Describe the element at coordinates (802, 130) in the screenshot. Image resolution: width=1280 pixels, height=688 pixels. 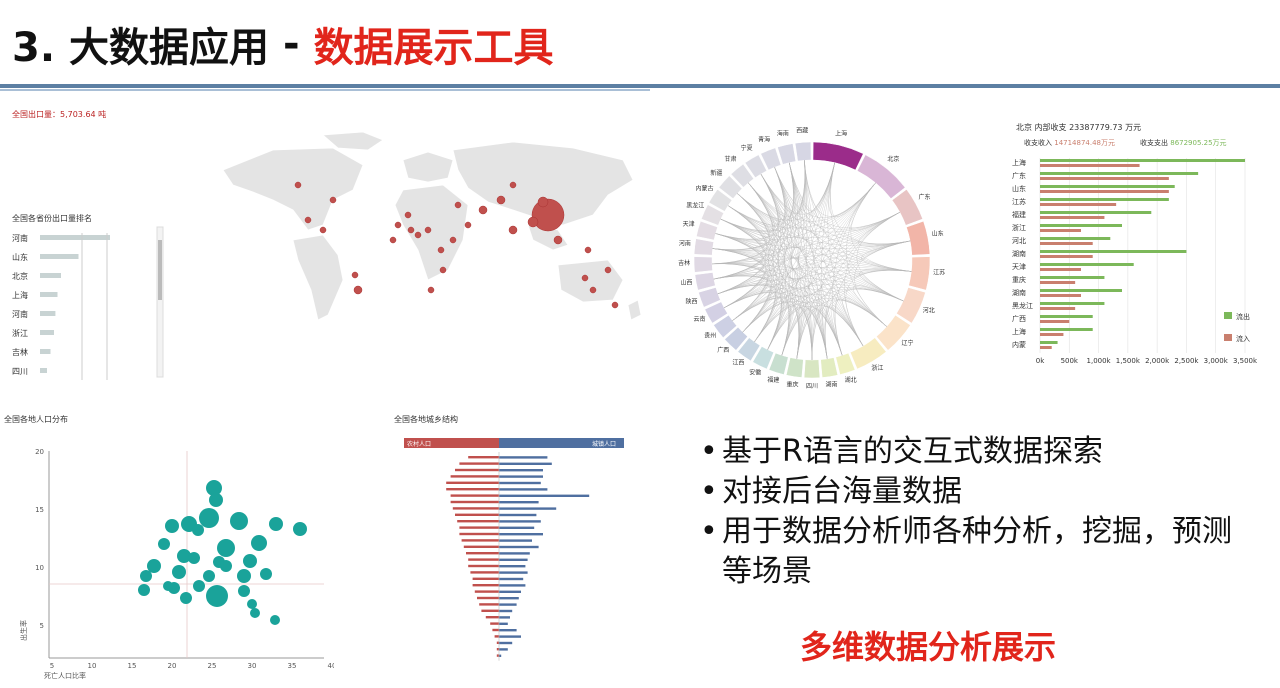
I see `chord-label: 西藏` at that location.